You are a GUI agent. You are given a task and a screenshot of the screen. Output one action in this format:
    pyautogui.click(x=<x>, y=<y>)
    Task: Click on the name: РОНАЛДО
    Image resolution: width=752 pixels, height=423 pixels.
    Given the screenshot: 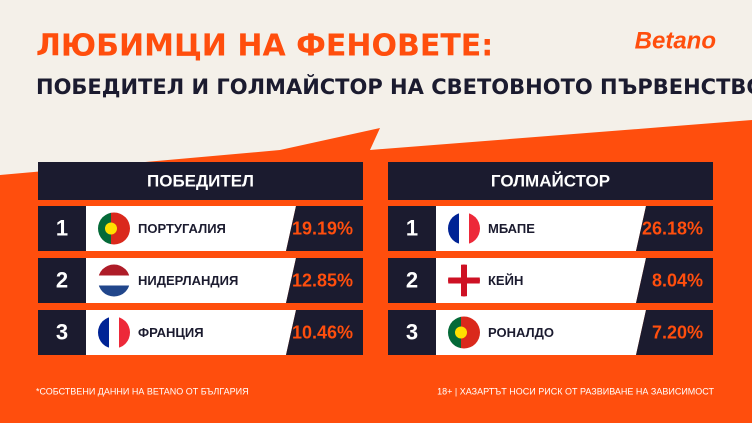 What is the action you would take?
    pyautogui.click(x=521, y=332)
    